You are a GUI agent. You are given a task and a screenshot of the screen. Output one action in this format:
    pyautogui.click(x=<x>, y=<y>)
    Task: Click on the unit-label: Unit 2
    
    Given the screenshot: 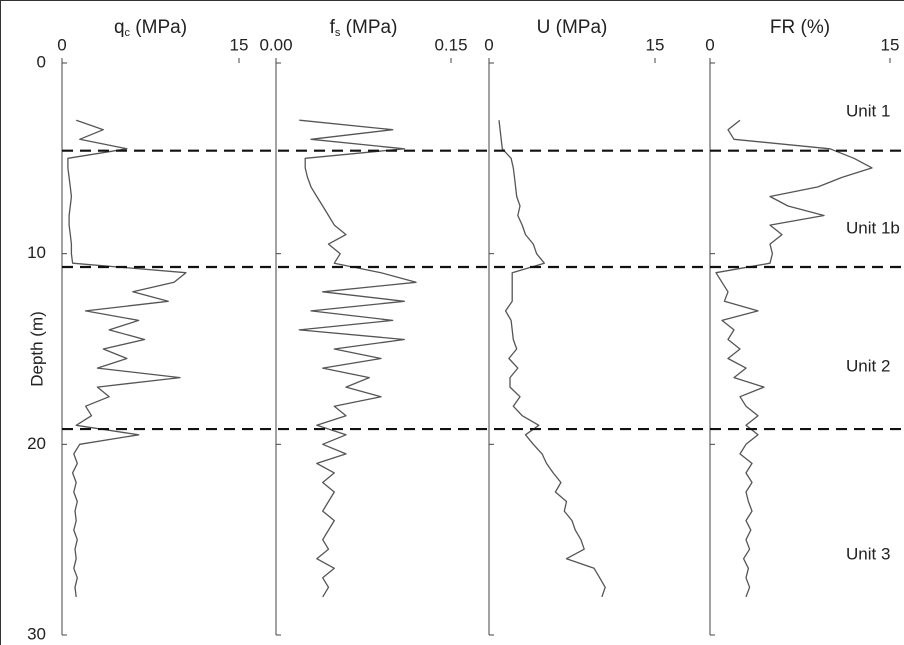 What is the action you would take?
    pyautogui.click(x=868, y=365)
    